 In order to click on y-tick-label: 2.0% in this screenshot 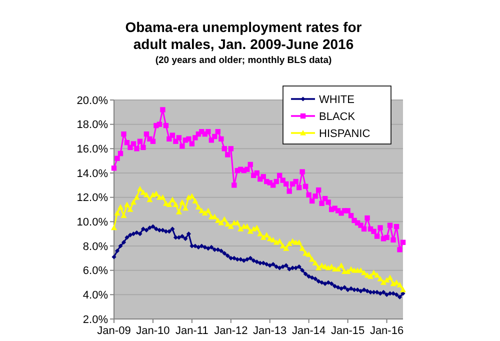, I will do `click(95, 320)`.